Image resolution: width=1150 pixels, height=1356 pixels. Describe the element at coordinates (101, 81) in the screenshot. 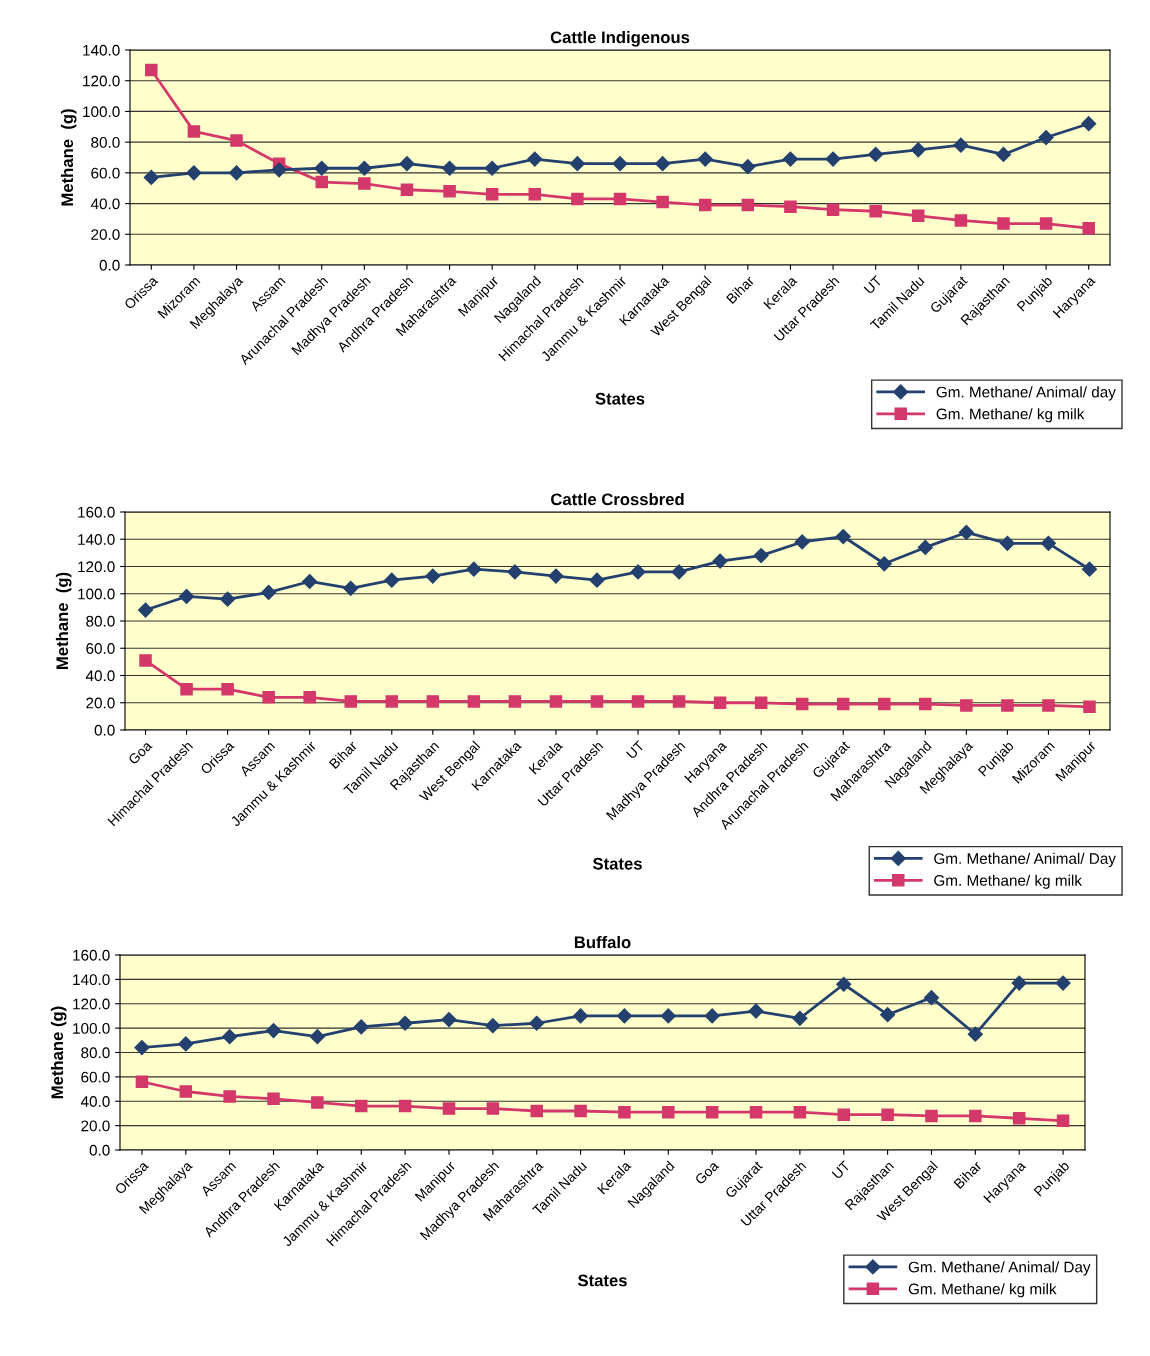

I see `y-tick-label: 120.0` at that location.